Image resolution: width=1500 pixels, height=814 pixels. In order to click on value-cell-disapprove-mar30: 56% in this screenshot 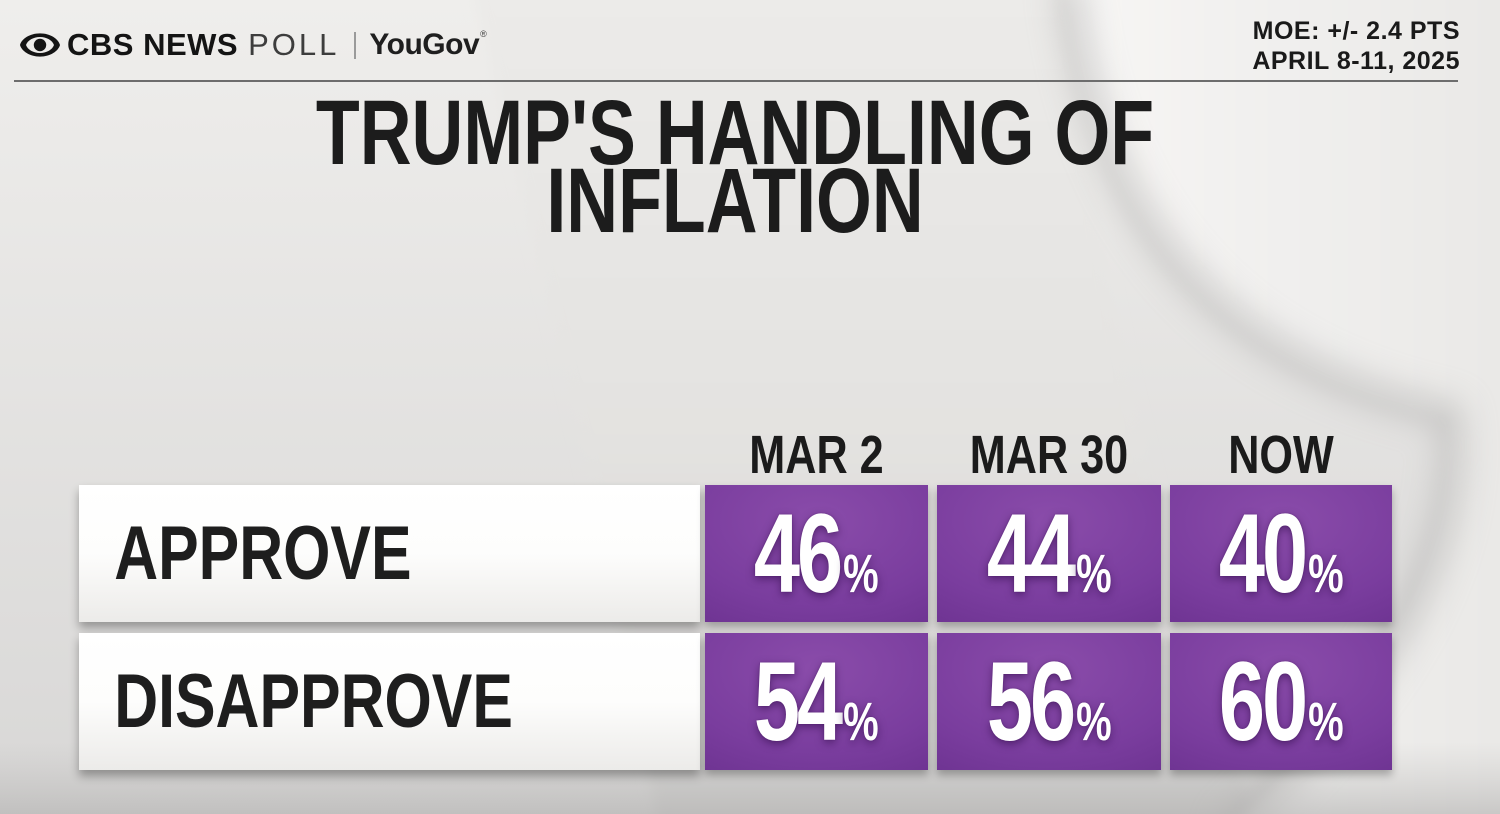, I will do `click(1049, 701)`.